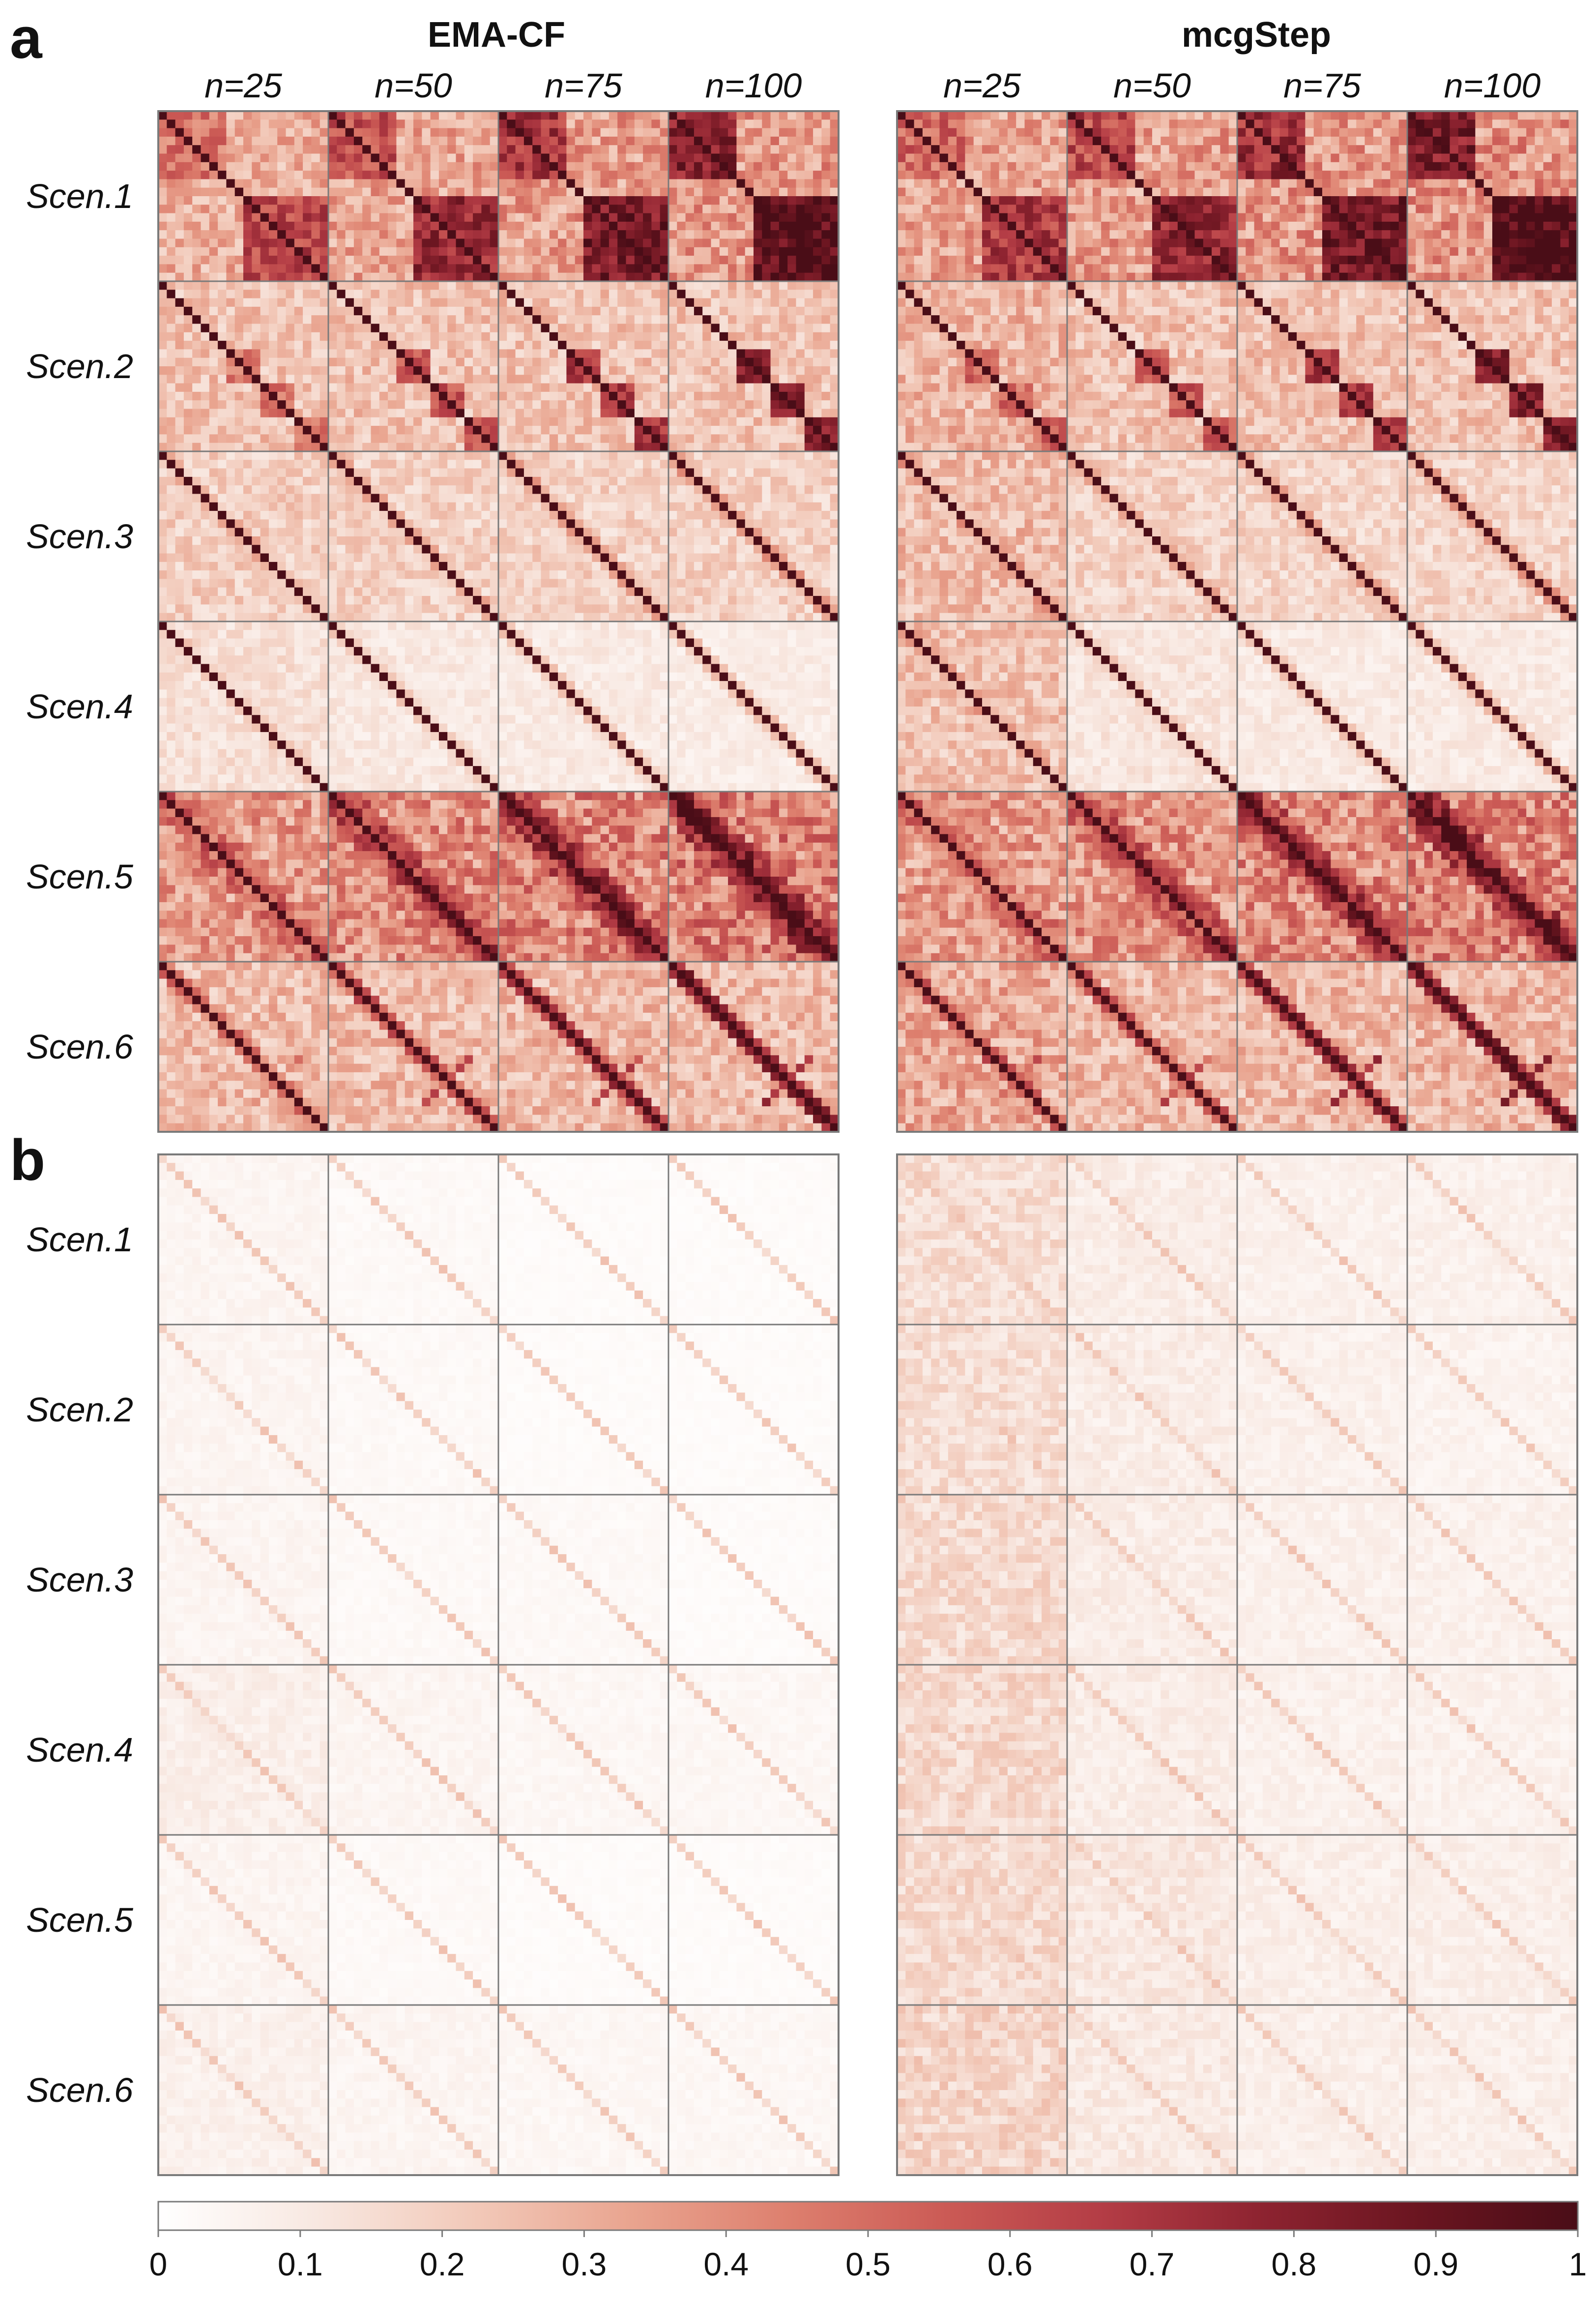 The image size is (1596, 2300). What do you see at coordinates (1152, 85) in the screenshot?
I see `col-label-mcgstep-n50: n=50` at bounding box center [1152, 85].